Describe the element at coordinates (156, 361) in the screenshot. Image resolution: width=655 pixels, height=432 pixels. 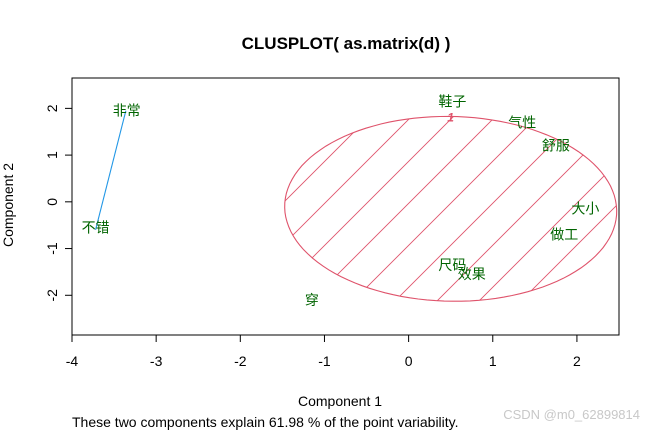
I see `x-tick-label: -3` at that location.